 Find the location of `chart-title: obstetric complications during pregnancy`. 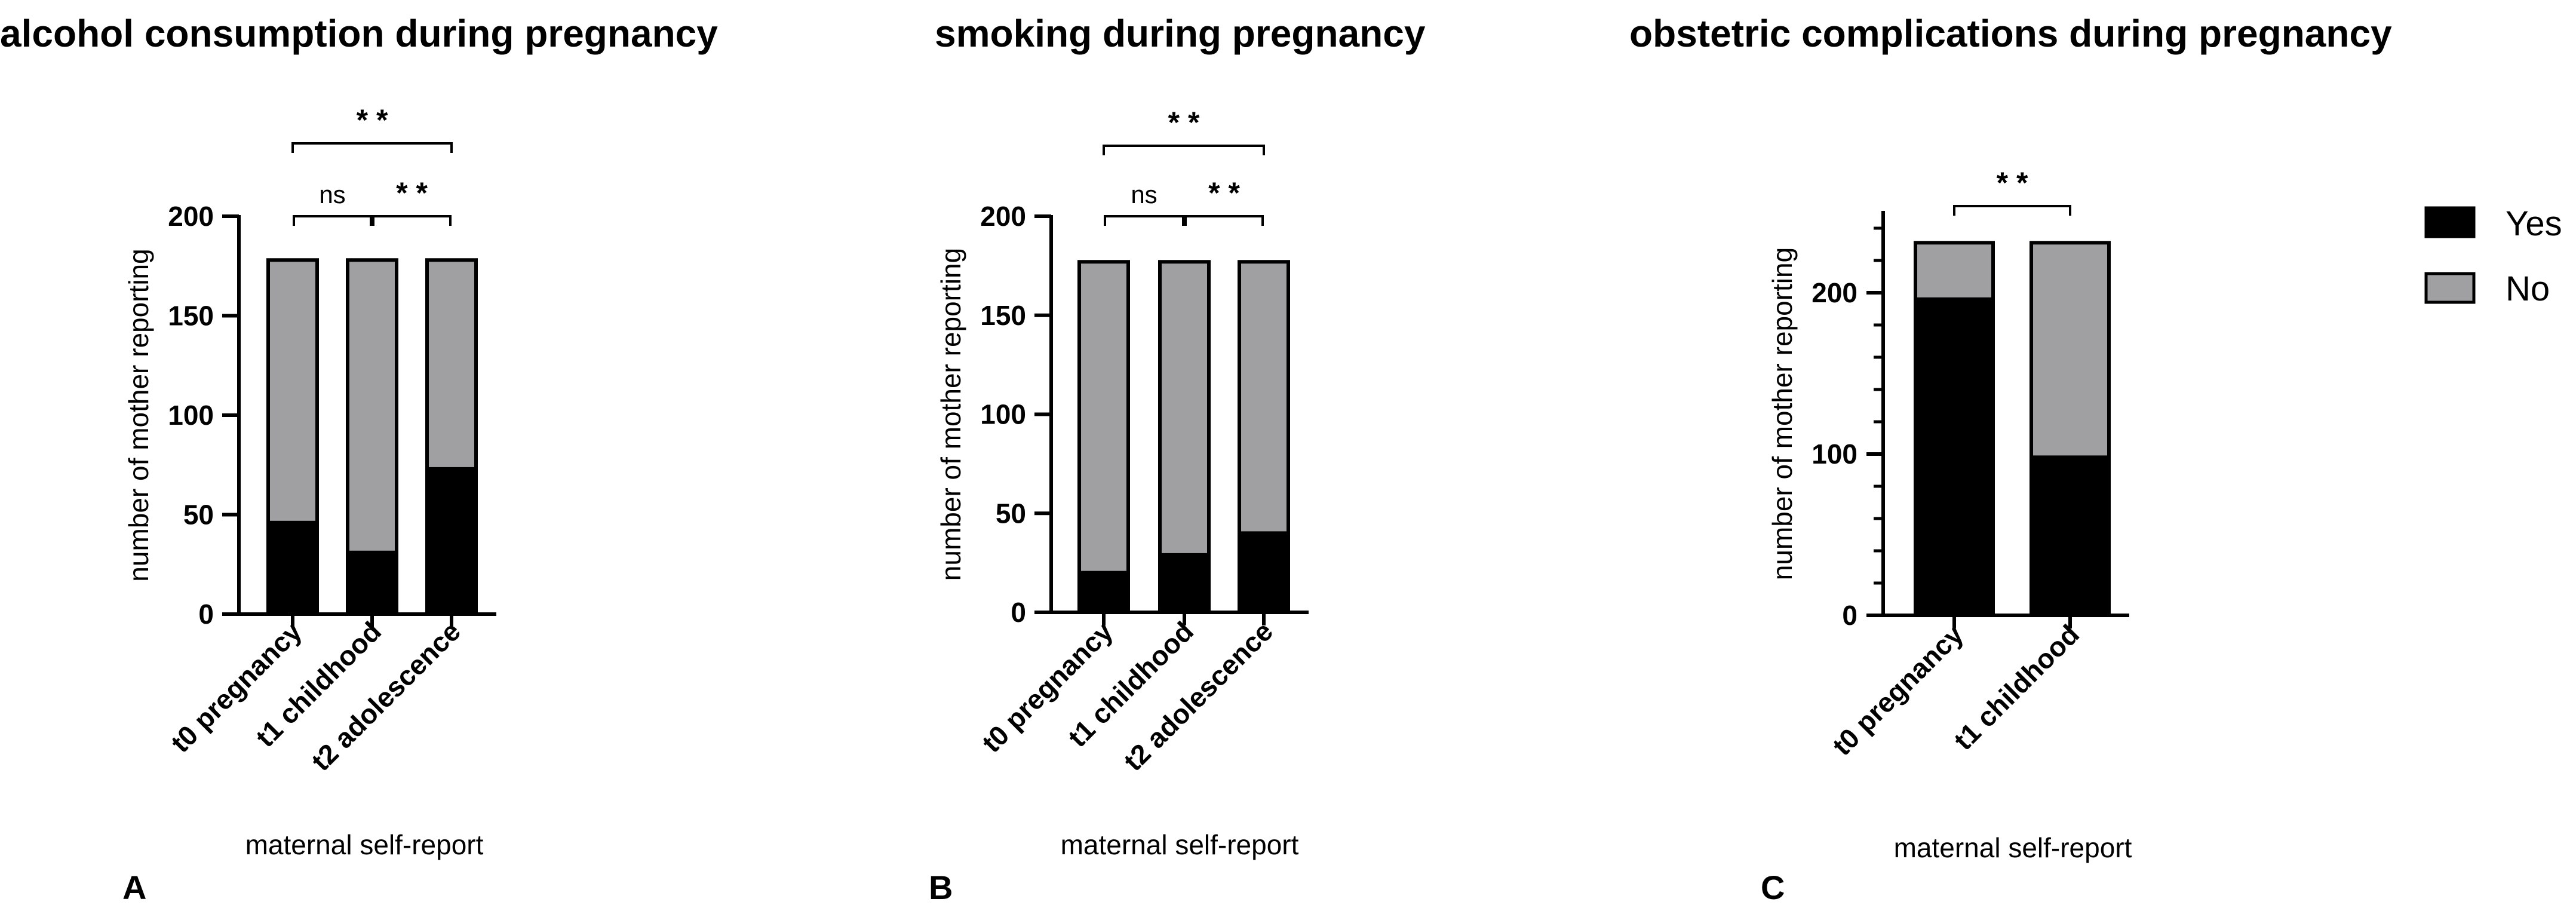

chart-title: obstetric complications during pregnancy is located at coordinates (2010, 33).